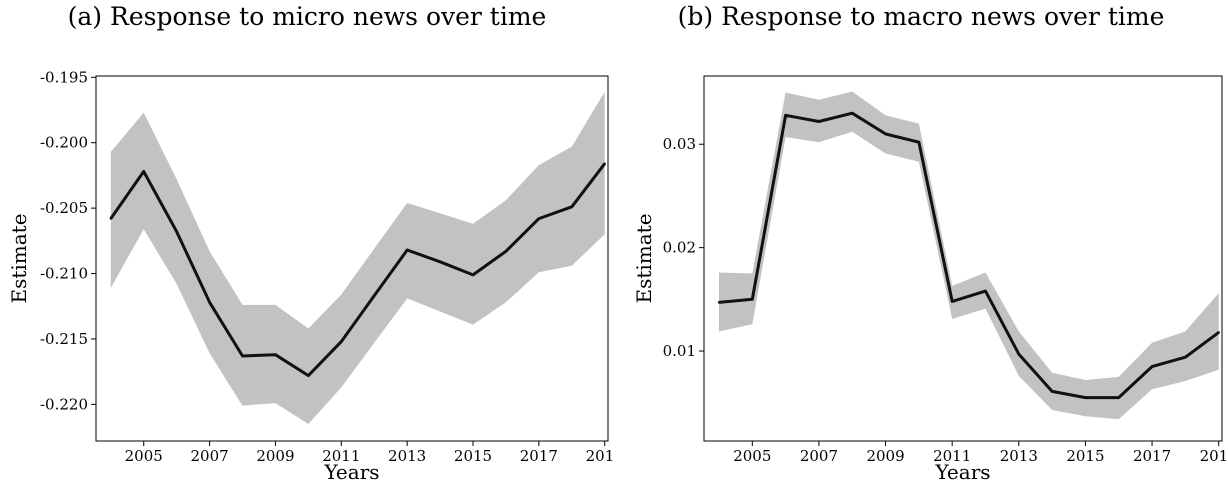 The height and width of the screenshot is (485, 1228). What do you see at coordinates (679, 351) in the screenshot?
I see `y-tick-label: 0.01` at bounding box center [679, 351].